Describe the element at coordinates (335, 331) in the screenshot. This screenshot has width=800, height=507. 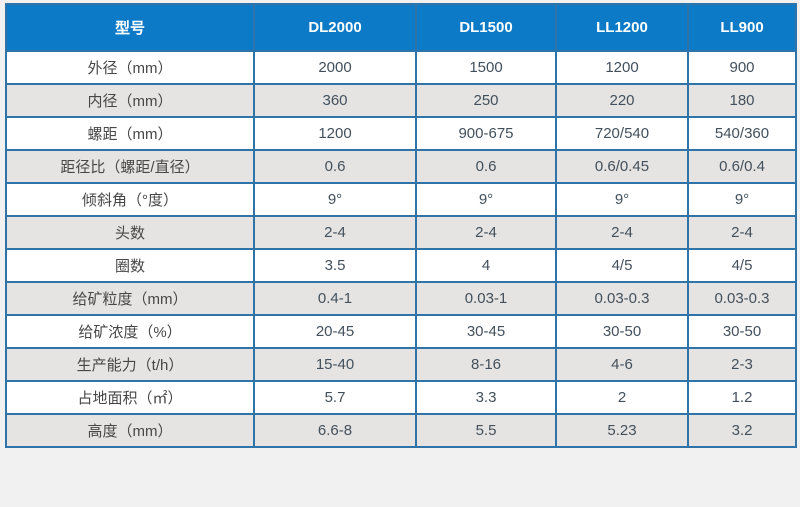
I see `cell-value: 20-45` at that location.